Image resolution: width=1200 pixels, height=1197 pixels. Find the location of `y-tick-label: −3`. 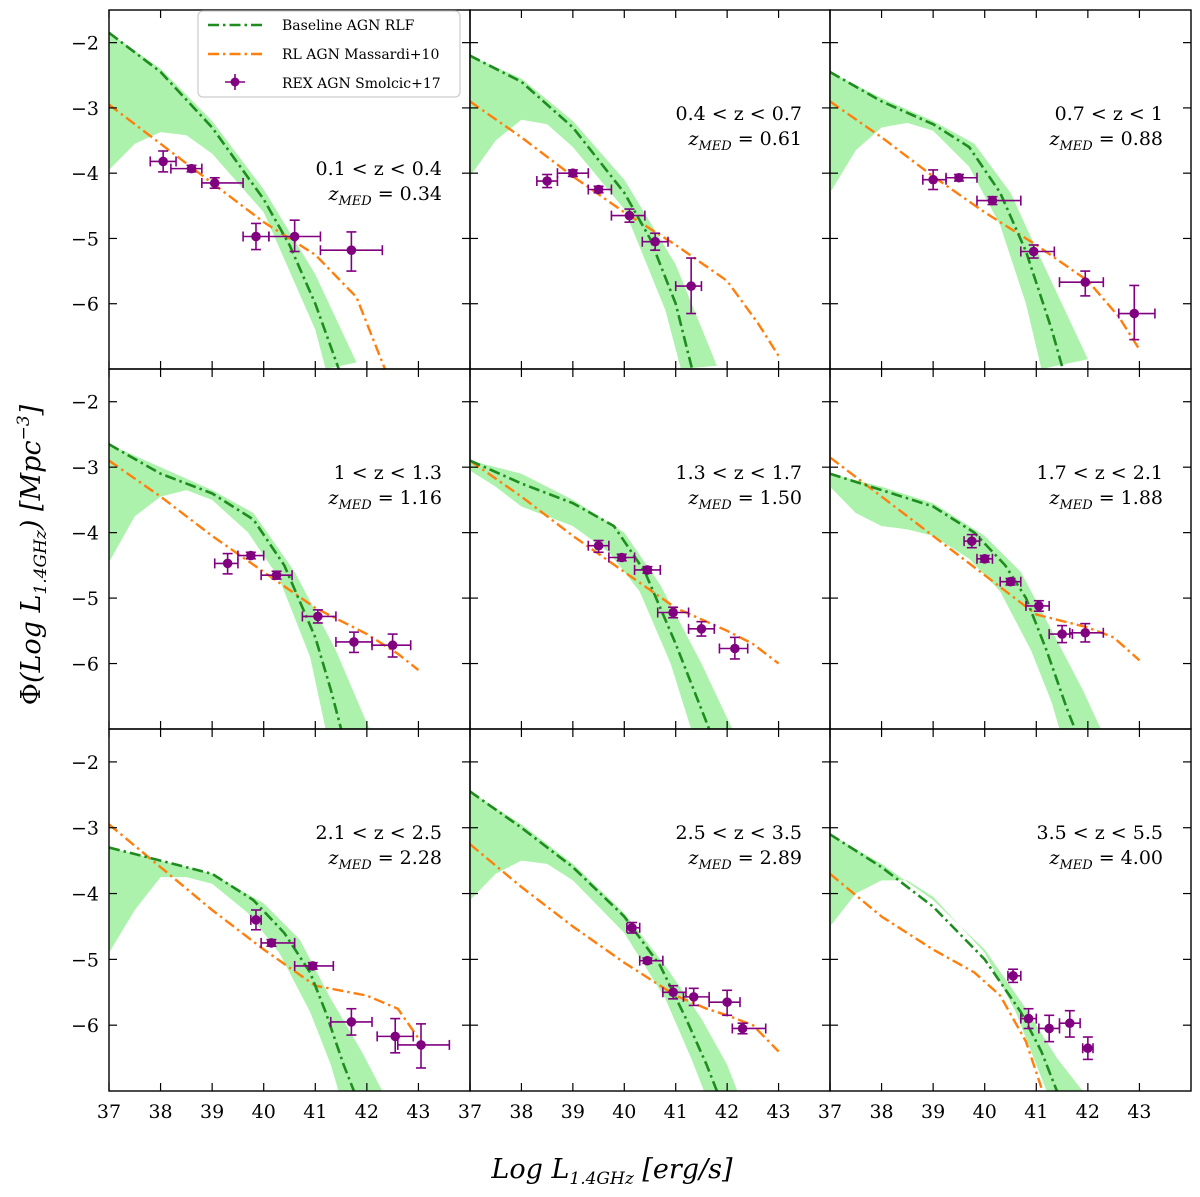

y-tick-label: −3 is located at coordinates (85, 829).